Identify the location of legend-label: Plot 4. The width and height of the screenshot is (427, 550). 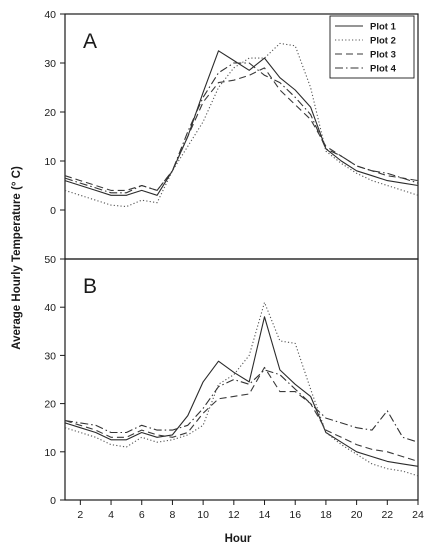
(383, 69).